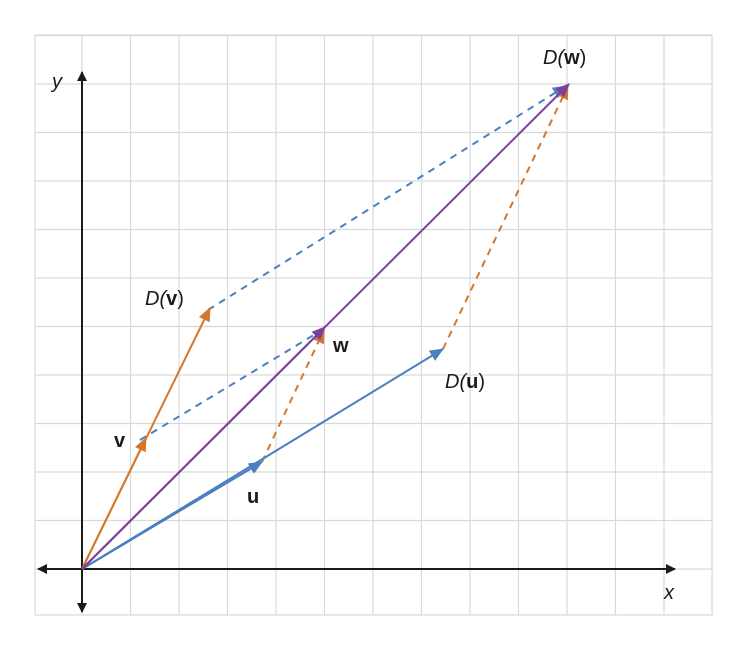 Image resolution: width=748 pixels, height=670 pixels. I want to click on label-v: v, so click(120, 441).